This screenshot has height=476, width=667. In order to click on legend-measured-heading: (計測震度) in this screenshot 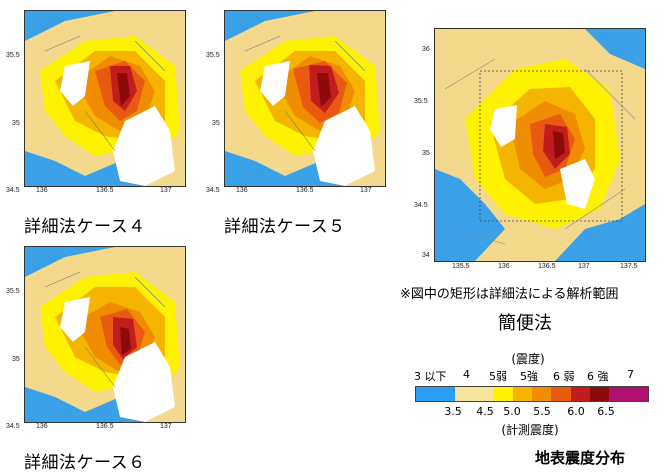, I will do `click(530, 430)`.